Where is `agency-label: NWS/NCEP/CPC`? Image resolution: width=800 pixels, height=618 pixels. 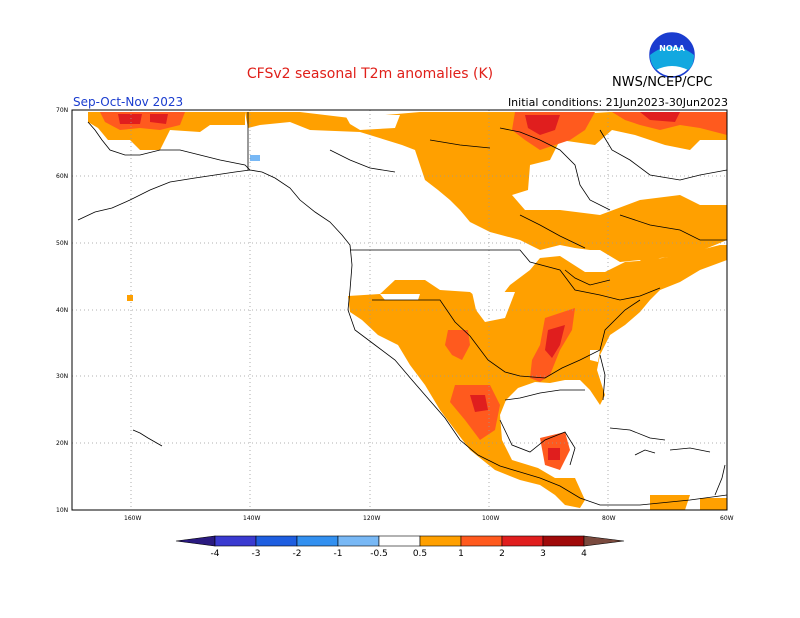 agency-label: NWS/NCEP/CPC is located at coordinates (662, 82).